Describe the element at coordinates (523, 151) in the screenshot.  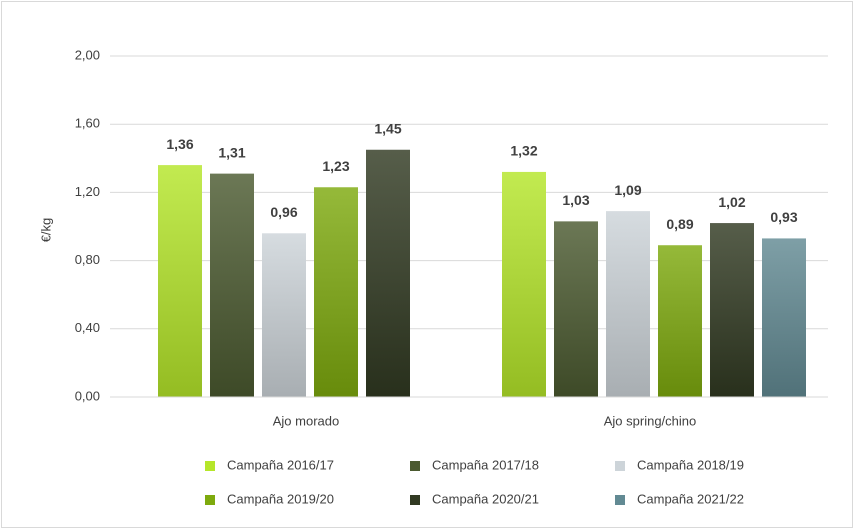
I see `data-label: 1,32` at that location.